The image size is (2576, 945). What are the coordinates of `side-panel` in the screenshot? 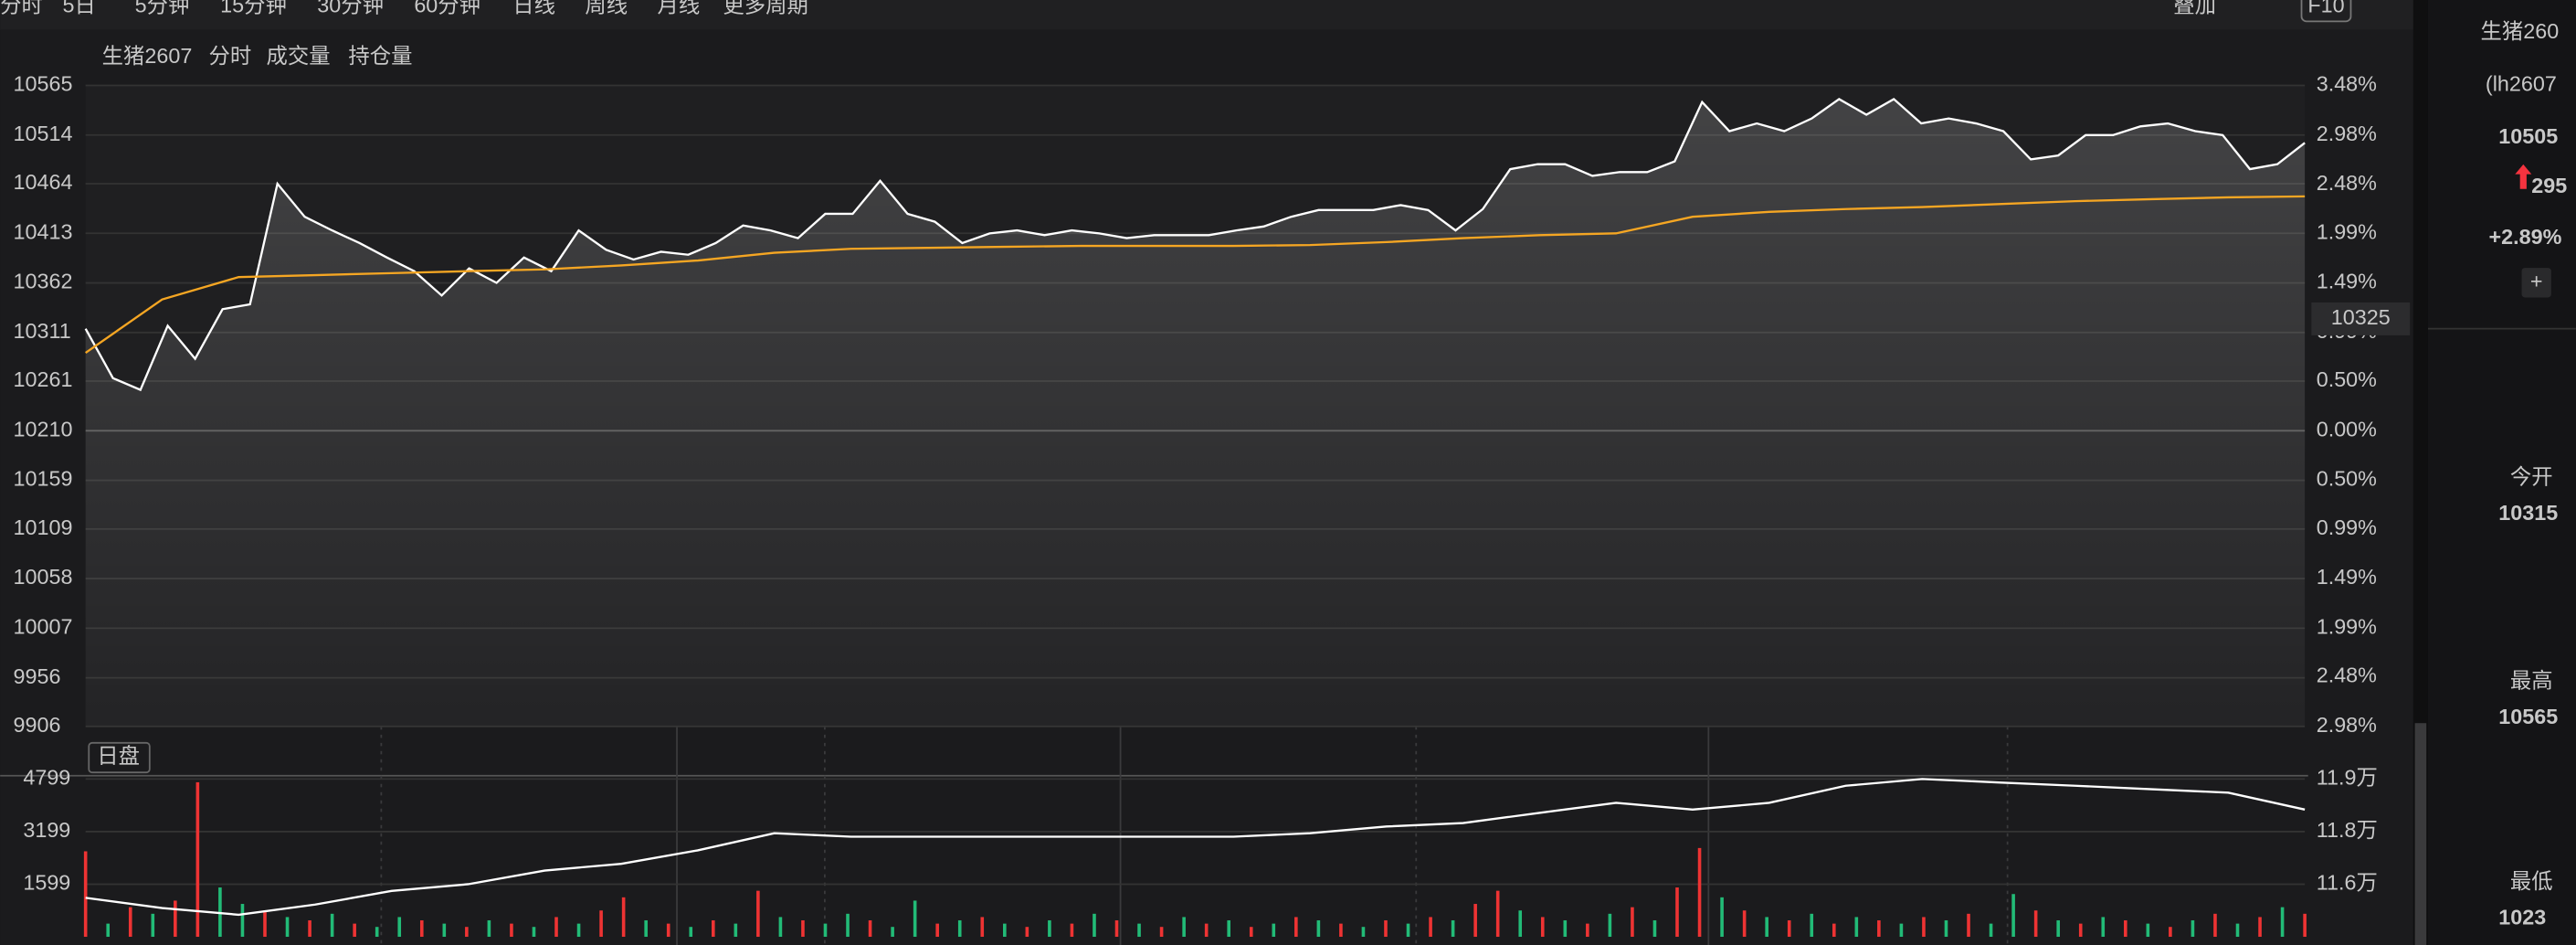 It's located at (2501, 472).